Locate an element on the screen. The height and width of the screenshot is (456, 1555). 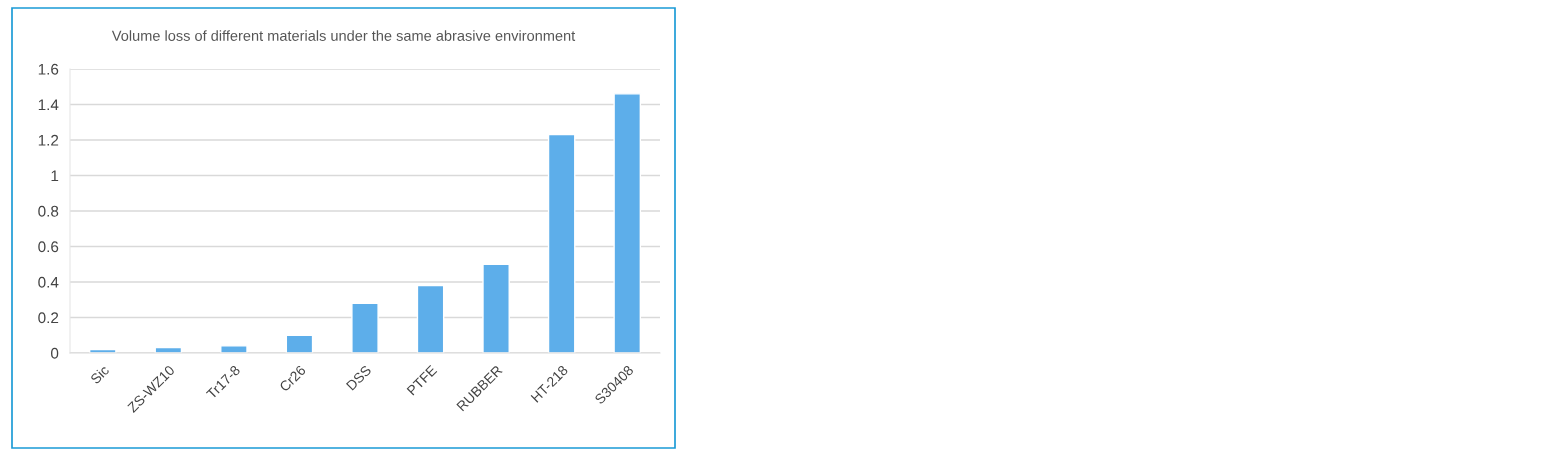
y-tick-label: 0.6 is located at coordinates (48, 247).